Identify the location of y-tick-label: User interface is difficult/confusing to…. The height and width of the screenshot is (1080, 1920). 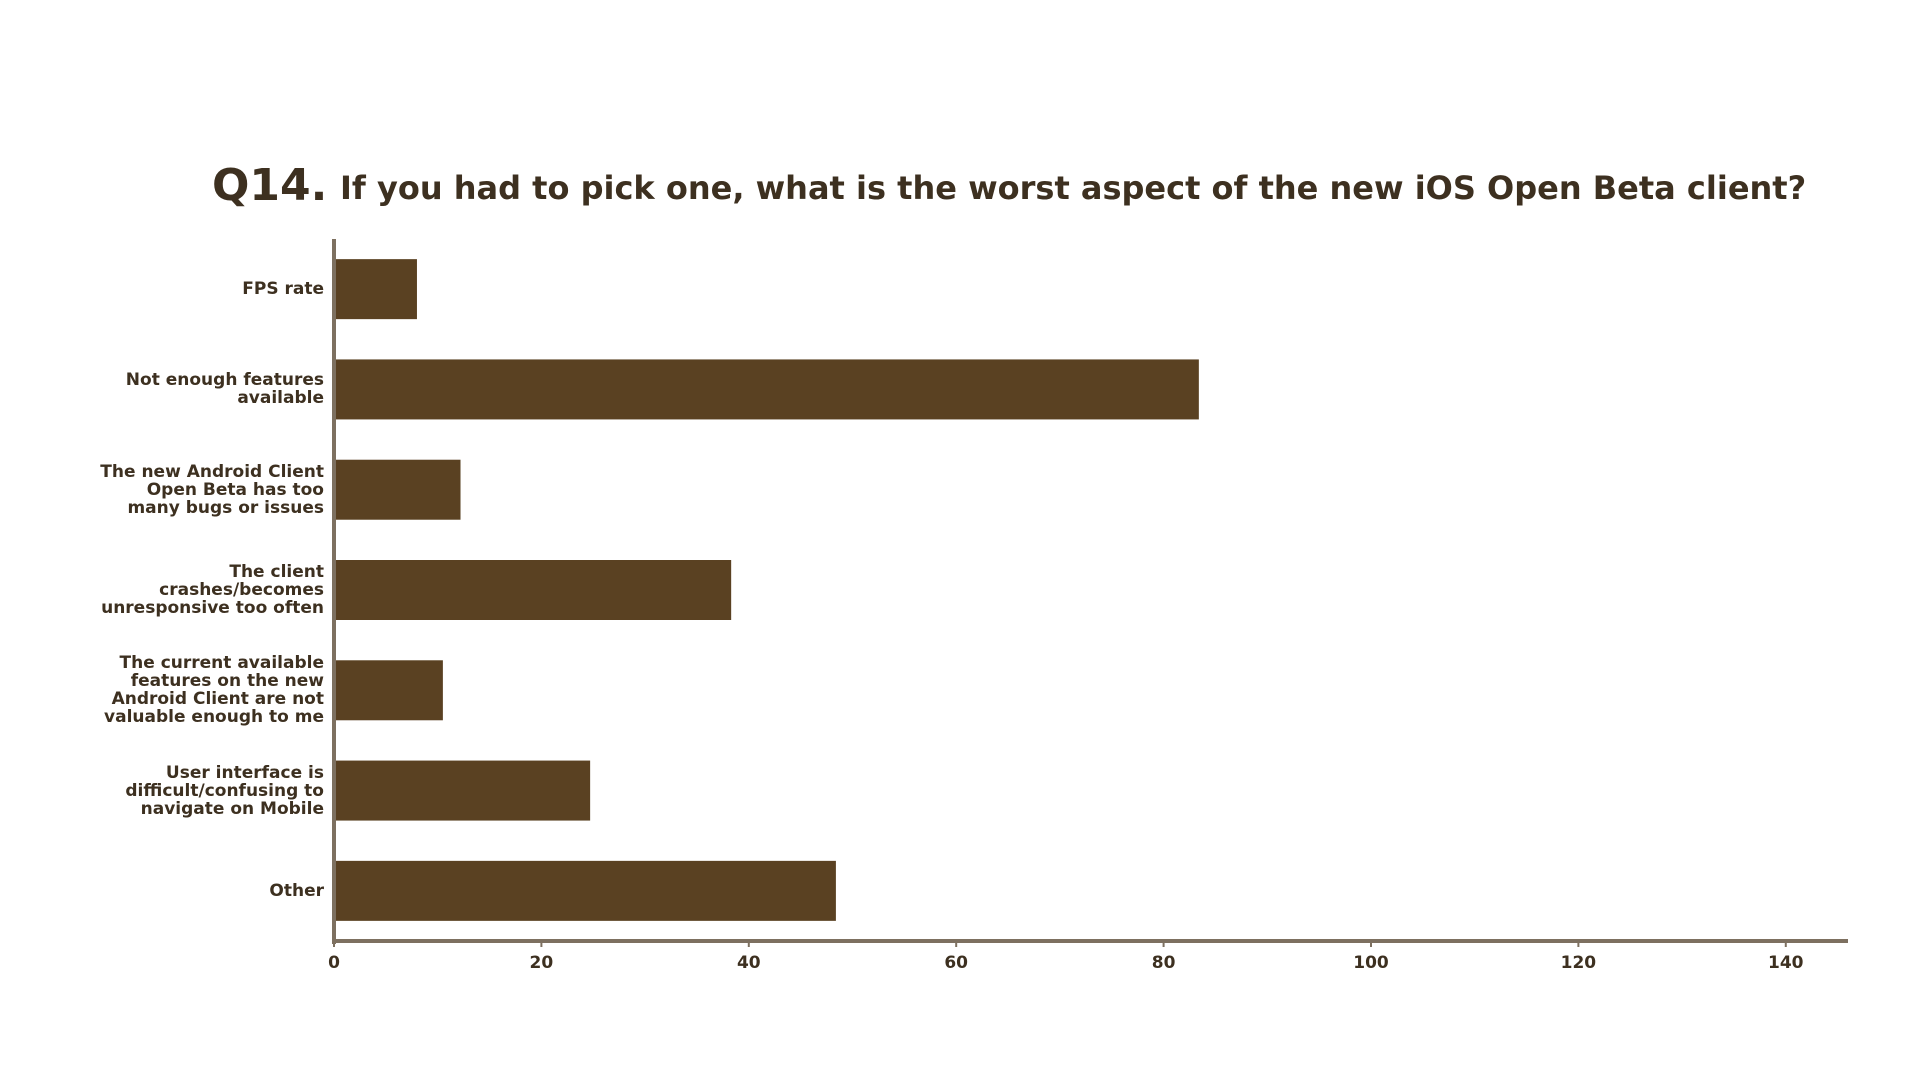
(224, 790).